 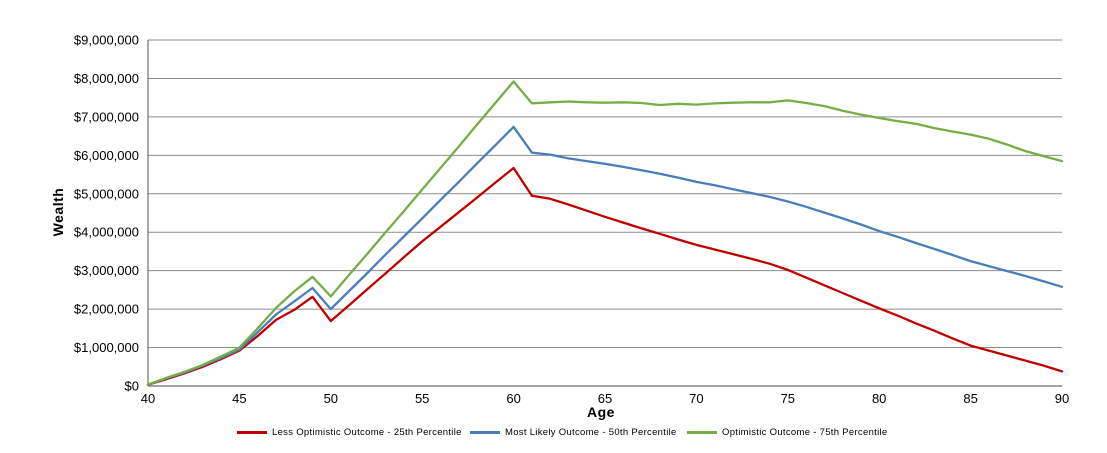 I want to click on y-tick-label: $3,000,000, so click(x=106, y=270).